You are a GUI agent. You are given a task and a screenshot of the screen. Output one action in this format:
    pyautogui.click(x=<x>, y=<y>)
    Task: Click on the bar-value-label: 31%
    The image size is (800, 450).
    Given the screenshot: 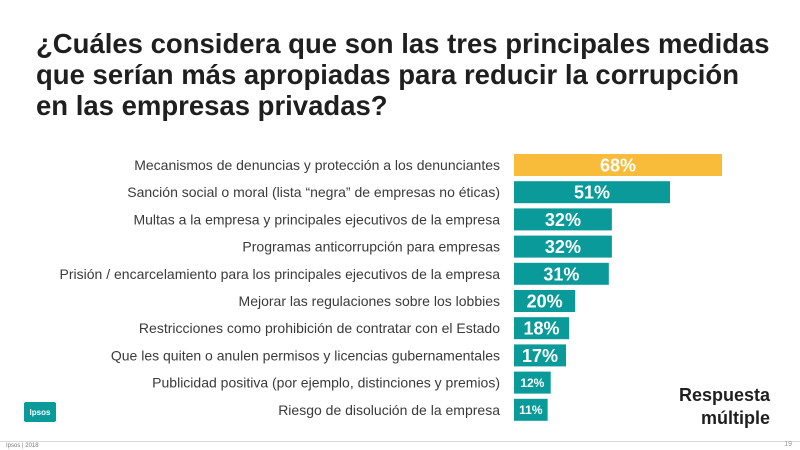 What is the action you would take?
    pyautogui.click(x=561, y=274)
    